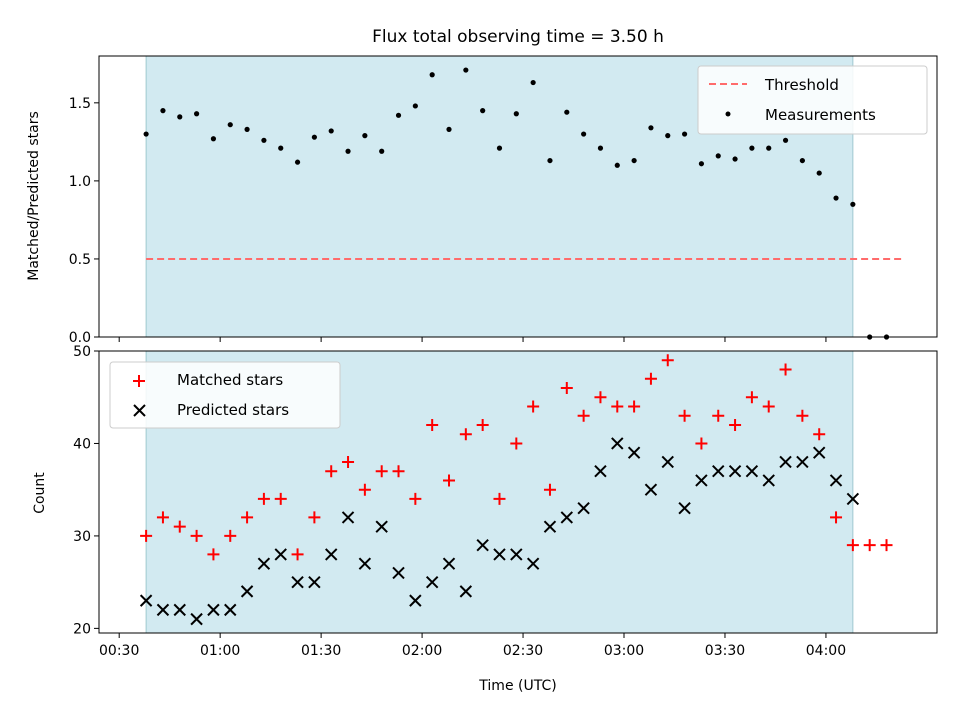 The width and height of the screenshot is (960, 720). What do you see at coordinates (82, 352) in the screenshot?
I see `y-tick-label: 50` at bounding box center [82, 352].